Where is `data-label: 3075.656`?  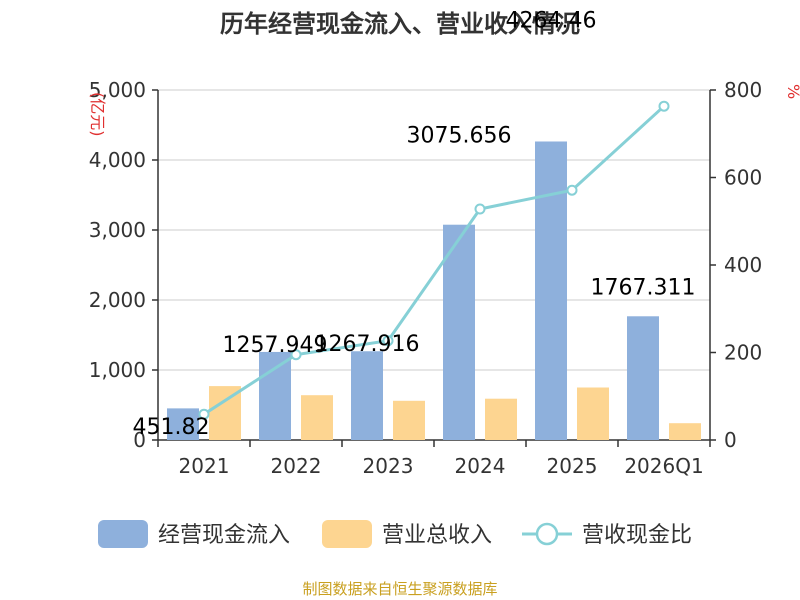
data-label: 3075.656 is located at coordinates (459, 136).